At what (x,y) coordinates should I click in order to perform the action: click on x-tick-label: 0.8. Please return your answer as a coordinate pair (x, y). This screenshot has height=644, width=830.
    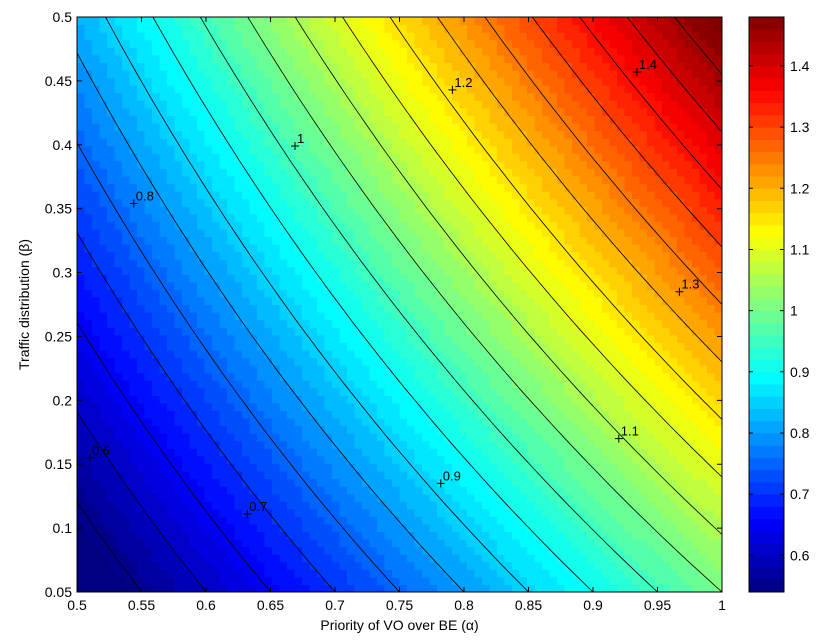
    Looking at the image, I should click on (464, 605).